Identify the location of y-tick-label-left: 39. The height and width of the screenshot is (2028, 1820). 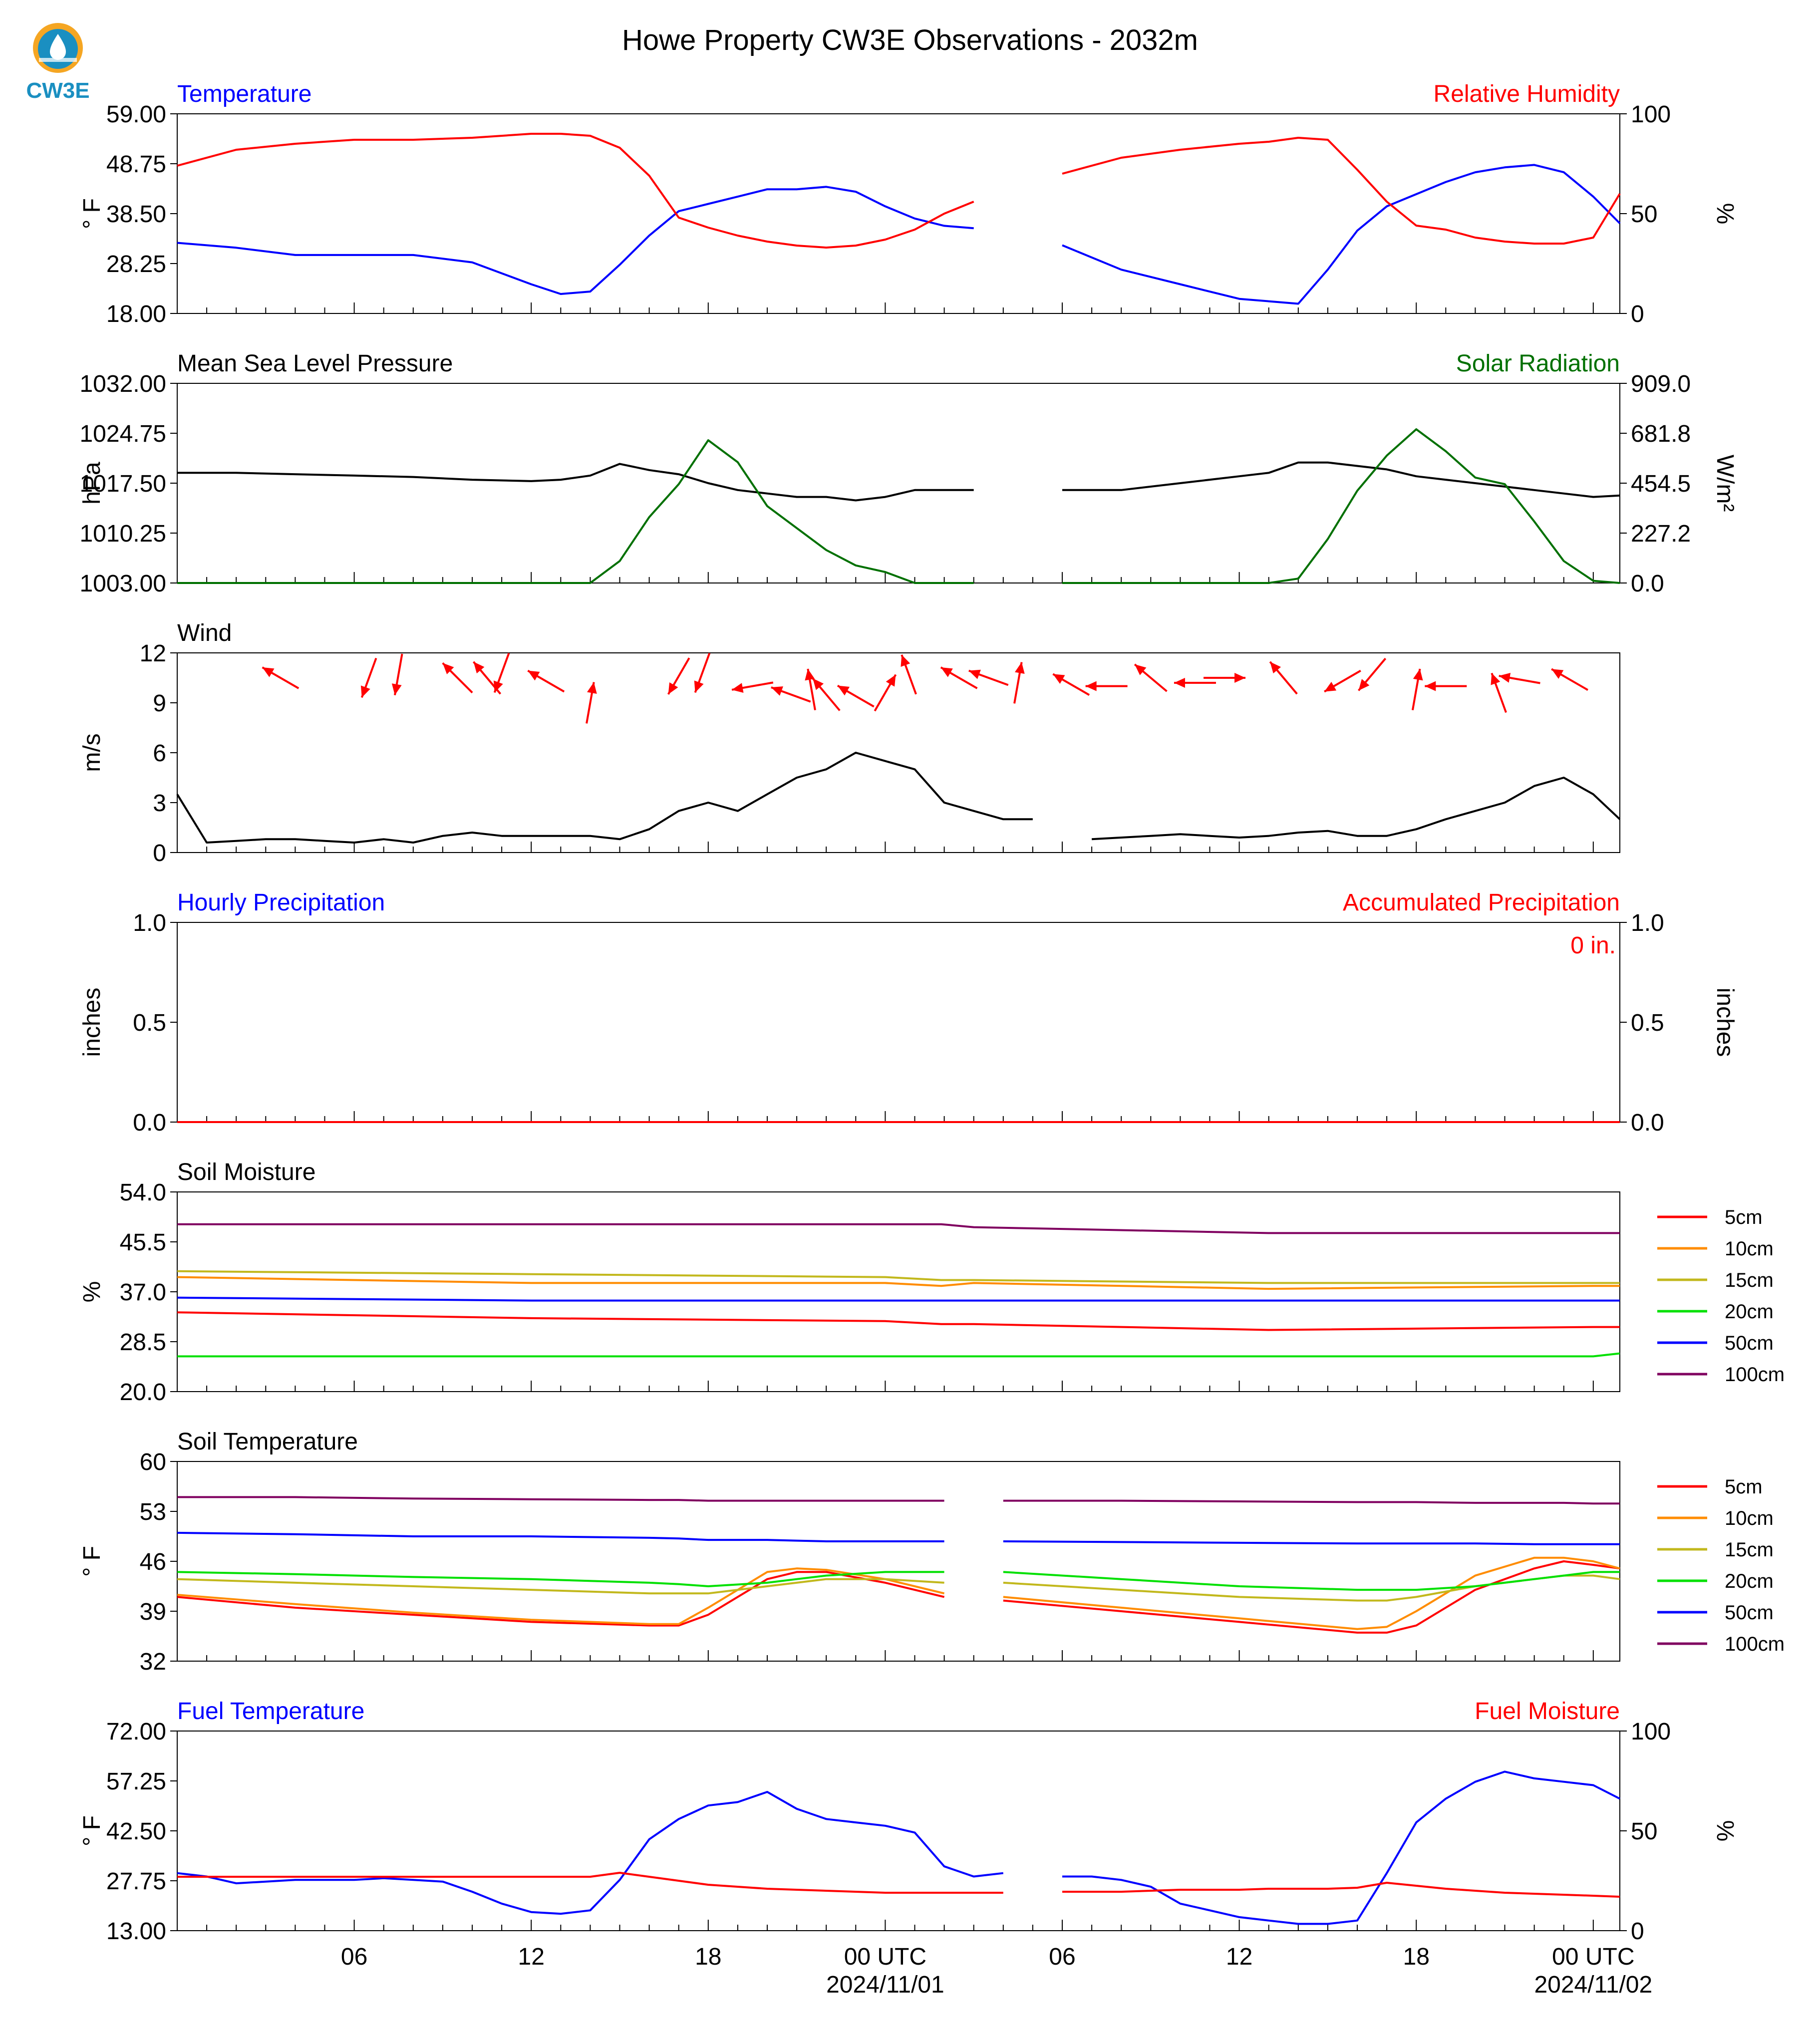
(153, 1612).